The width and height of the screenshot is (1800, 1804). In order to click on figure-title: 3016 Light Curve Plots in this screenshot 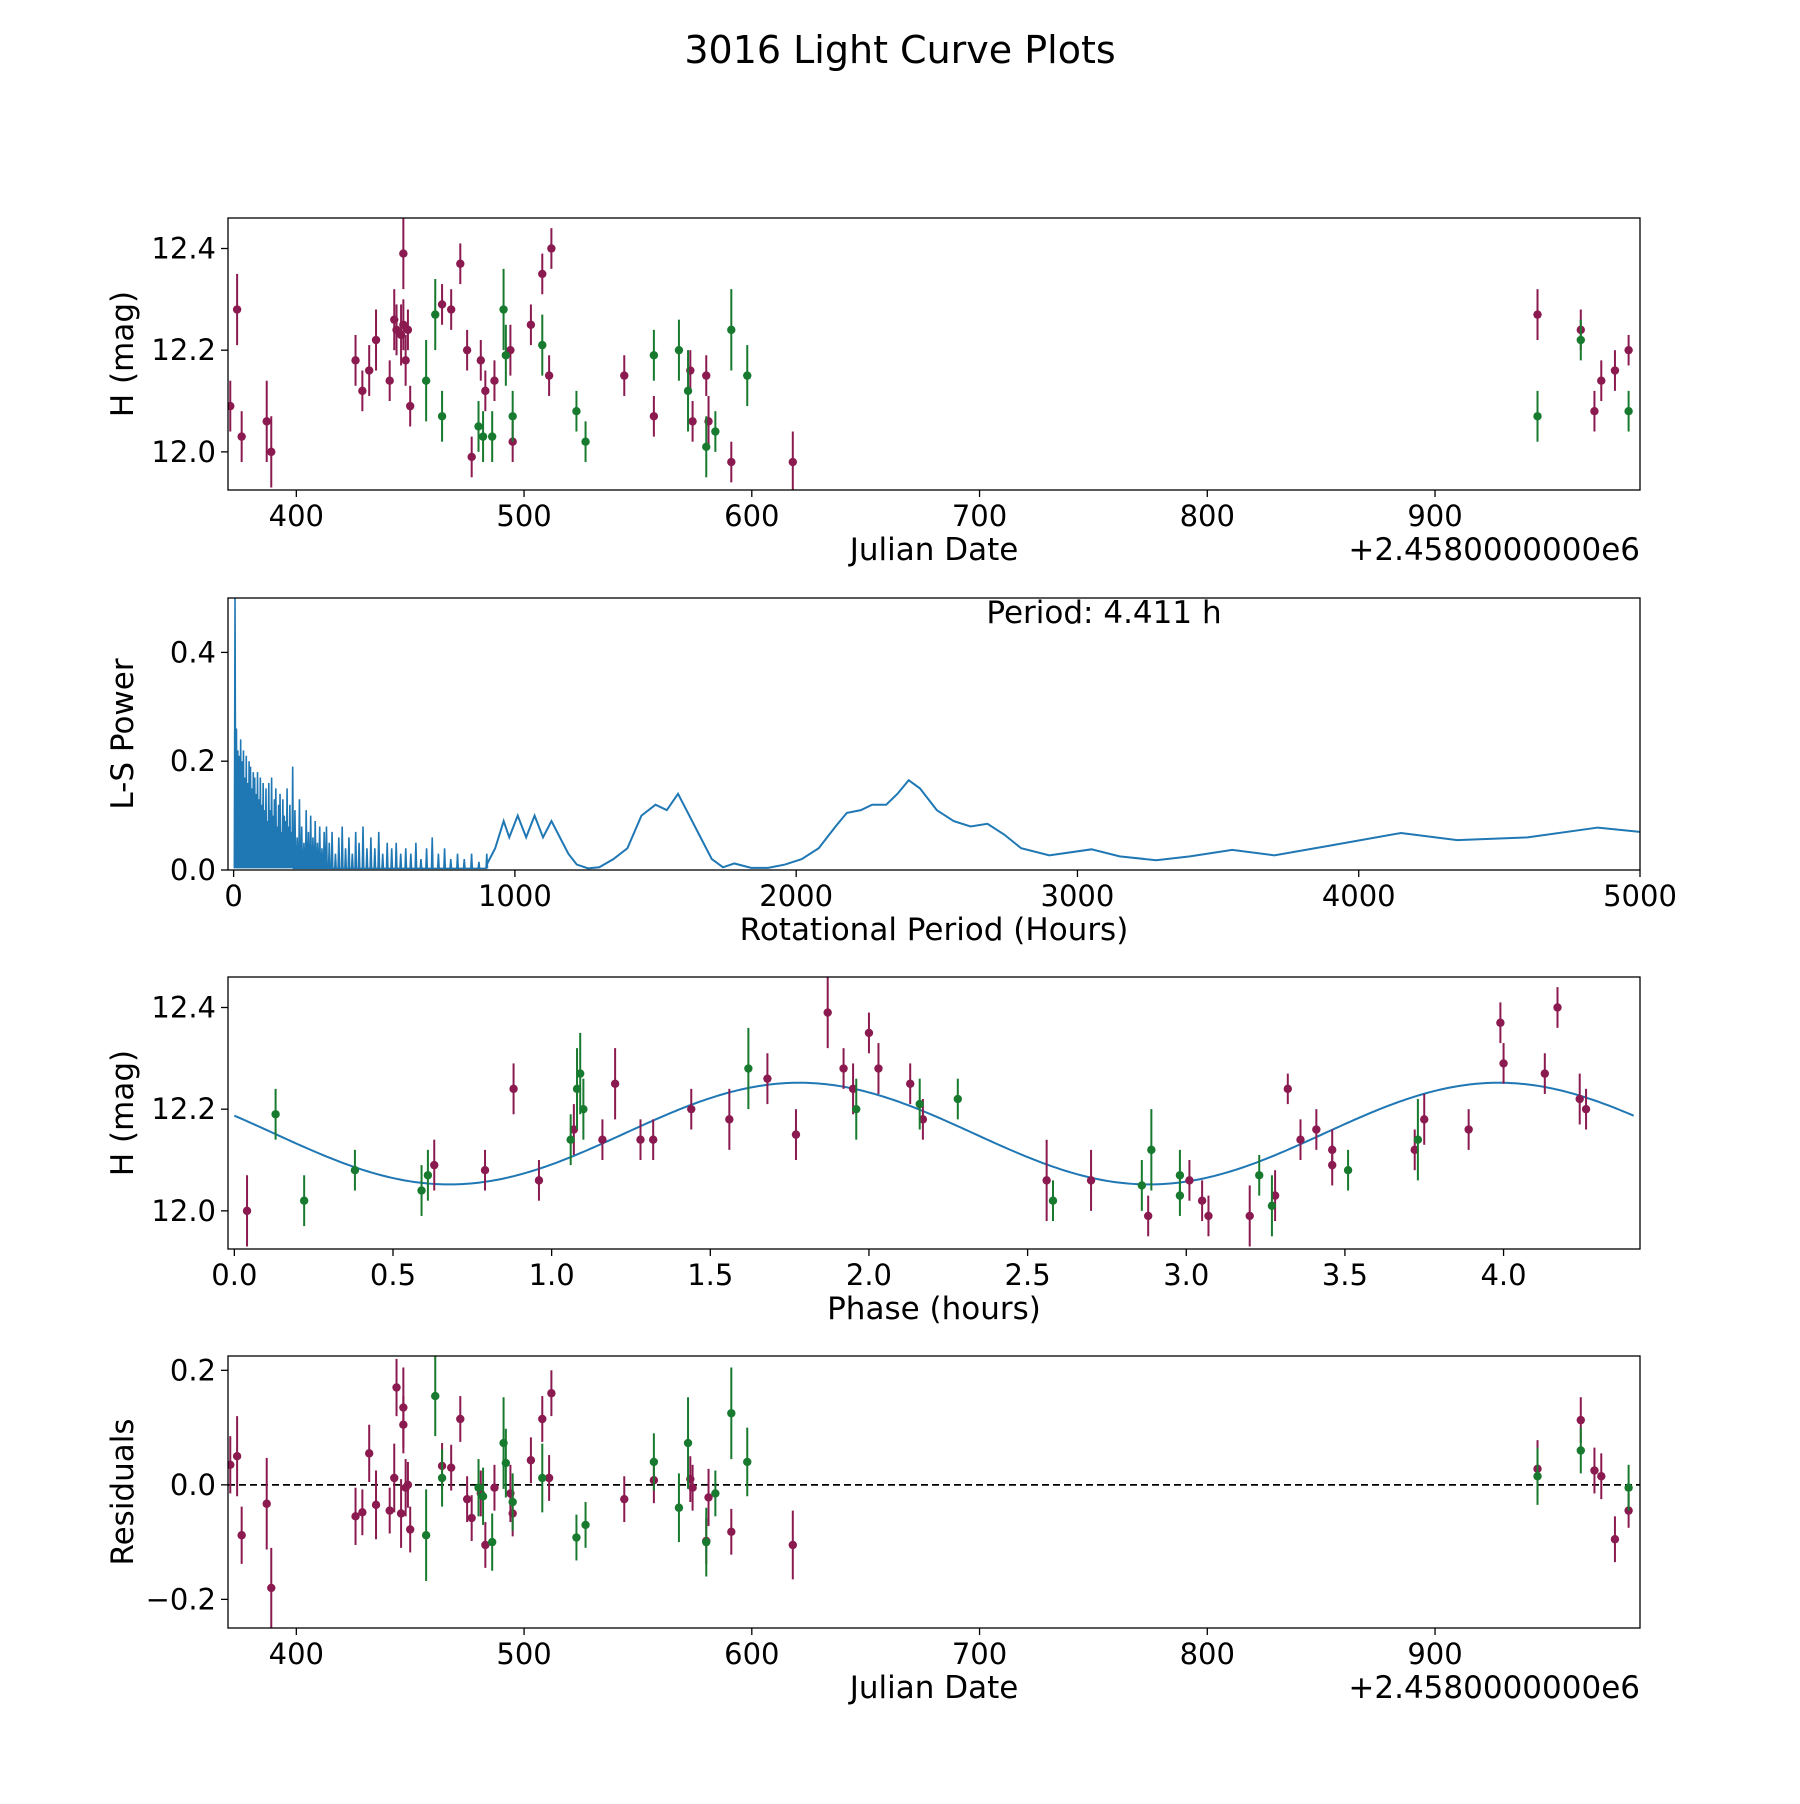, I will do `click(900, 50)`.